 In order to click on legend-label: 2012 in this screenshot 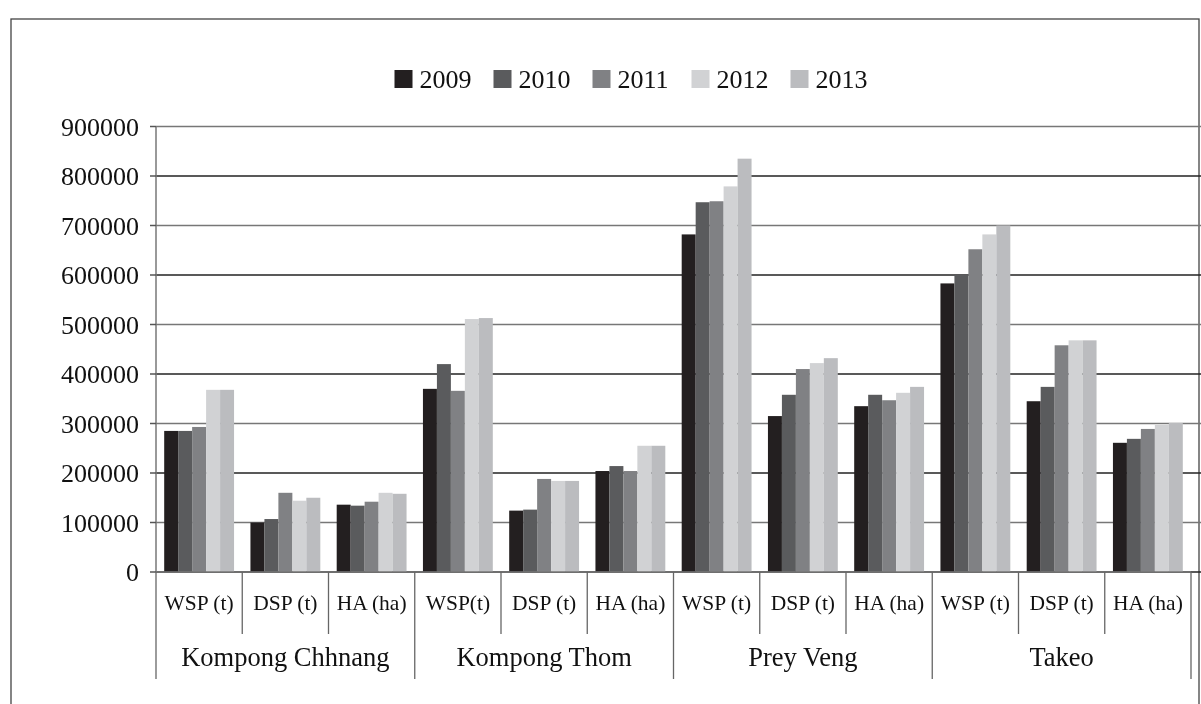, I will do `click(742, 80)`.